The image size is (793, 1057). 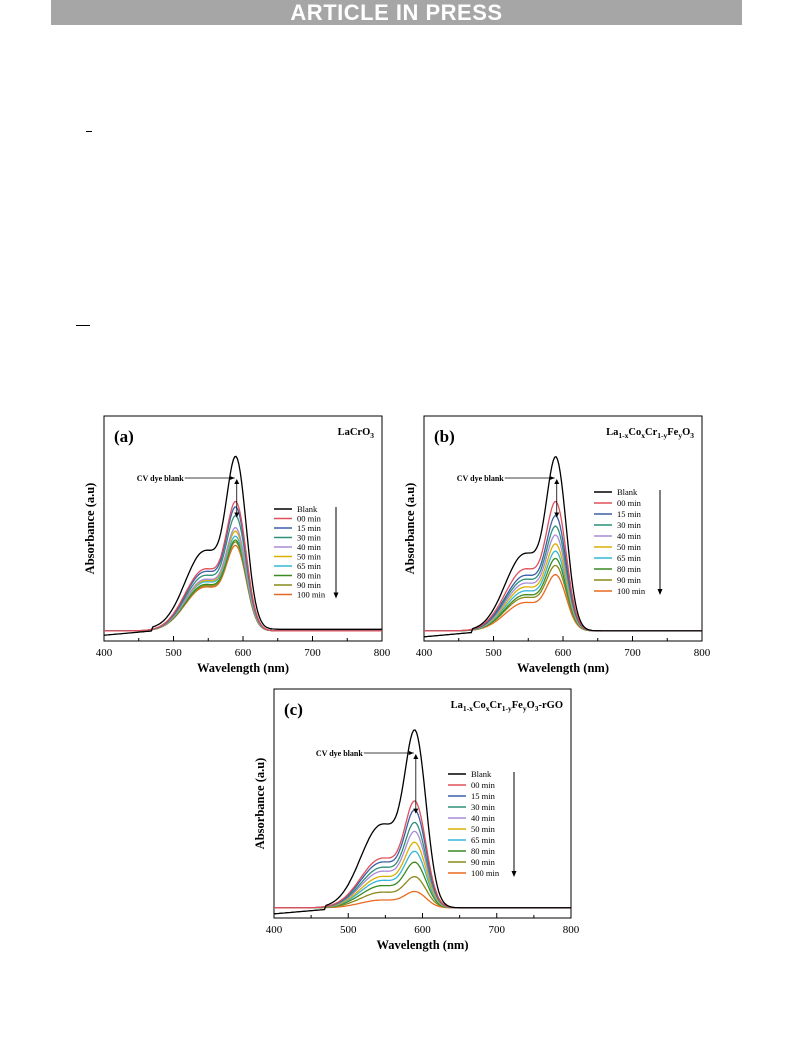 I want to click on series-line-90-min, so click(x=422, y=892).